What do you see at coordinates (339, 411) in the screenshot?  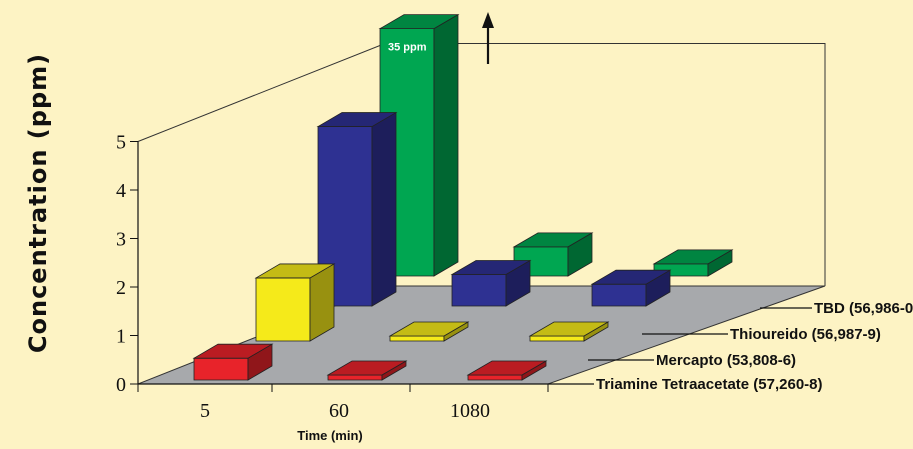 I see `x-tick-label: 60` at bounding box center [339, 411].